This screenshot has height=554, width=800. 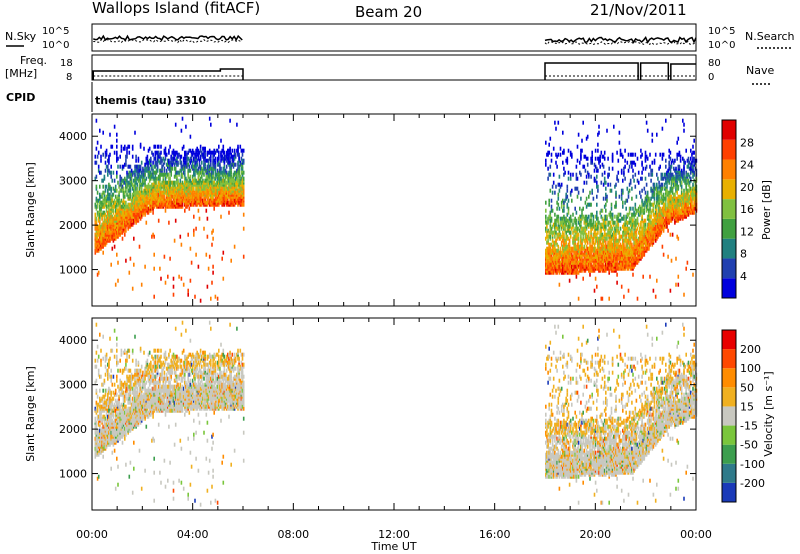 I want to click on station-title: Wallops Island (fitACF), so click(x=176, y=8).